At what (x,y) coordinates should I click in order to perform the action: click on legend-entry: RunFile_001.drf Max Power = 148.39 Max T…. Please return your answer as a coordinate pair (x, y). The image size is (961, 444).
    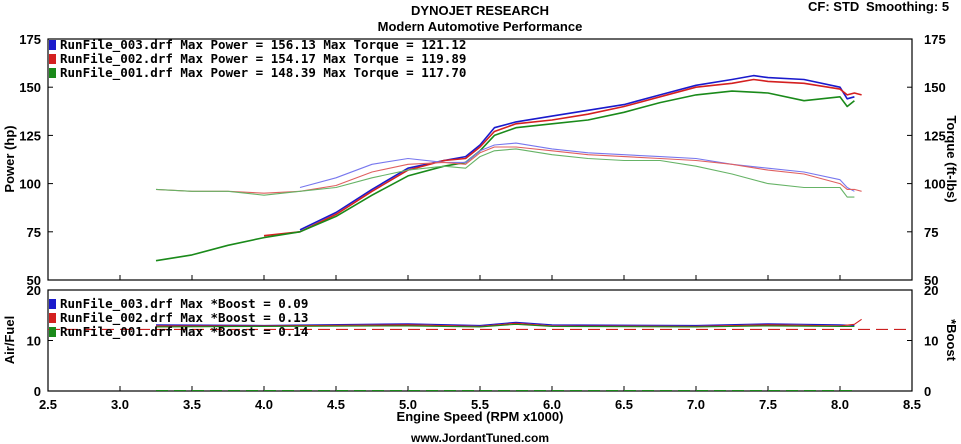
    Looking at the image, I should click on (263, 73).